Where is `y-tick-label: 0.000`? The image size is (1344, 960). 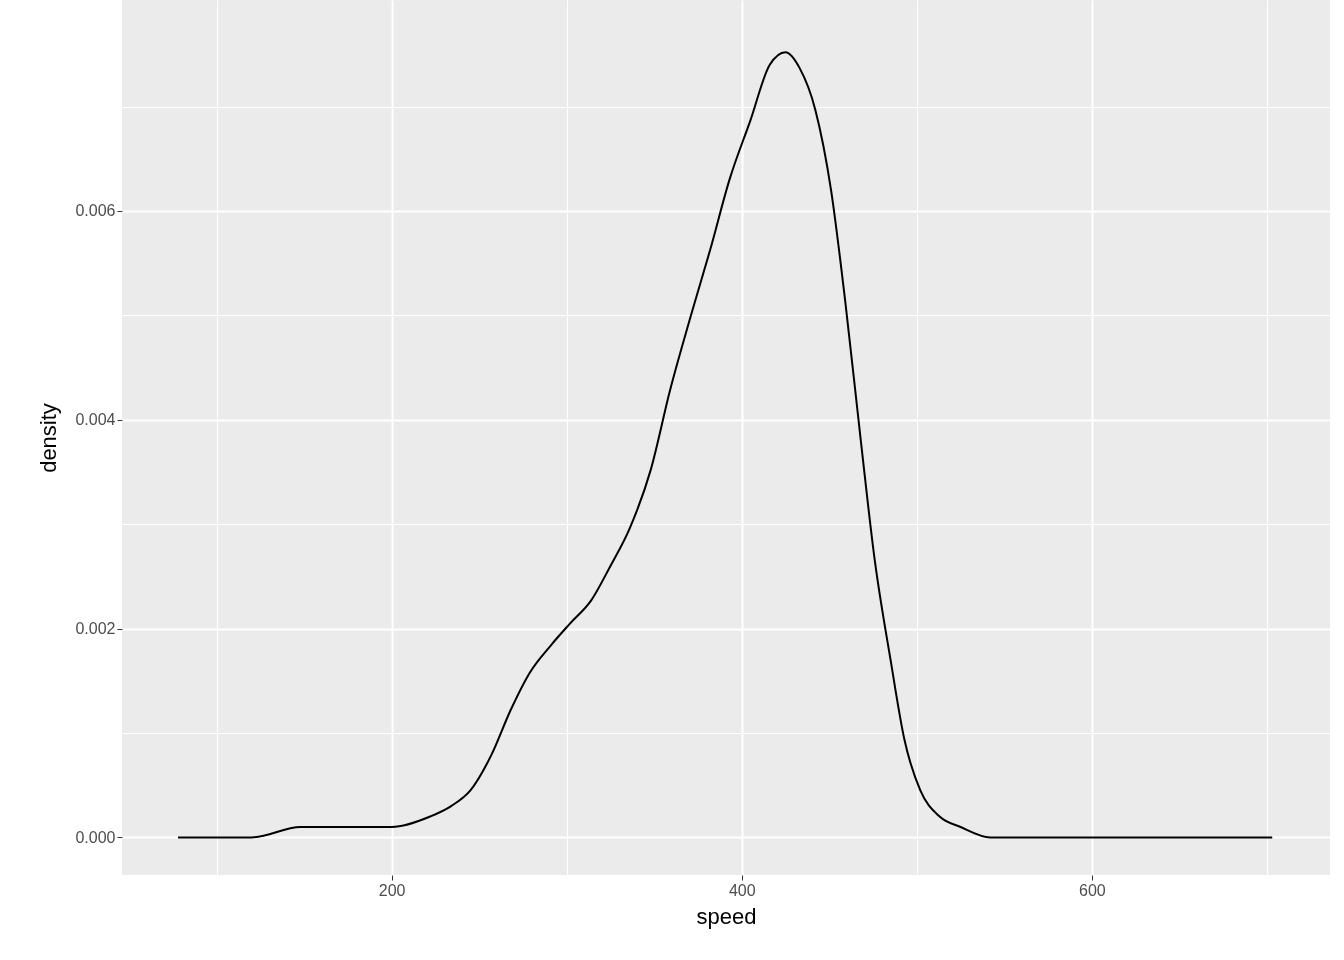
y-tick-label: 0.000 is located at coordinates (95, 837).